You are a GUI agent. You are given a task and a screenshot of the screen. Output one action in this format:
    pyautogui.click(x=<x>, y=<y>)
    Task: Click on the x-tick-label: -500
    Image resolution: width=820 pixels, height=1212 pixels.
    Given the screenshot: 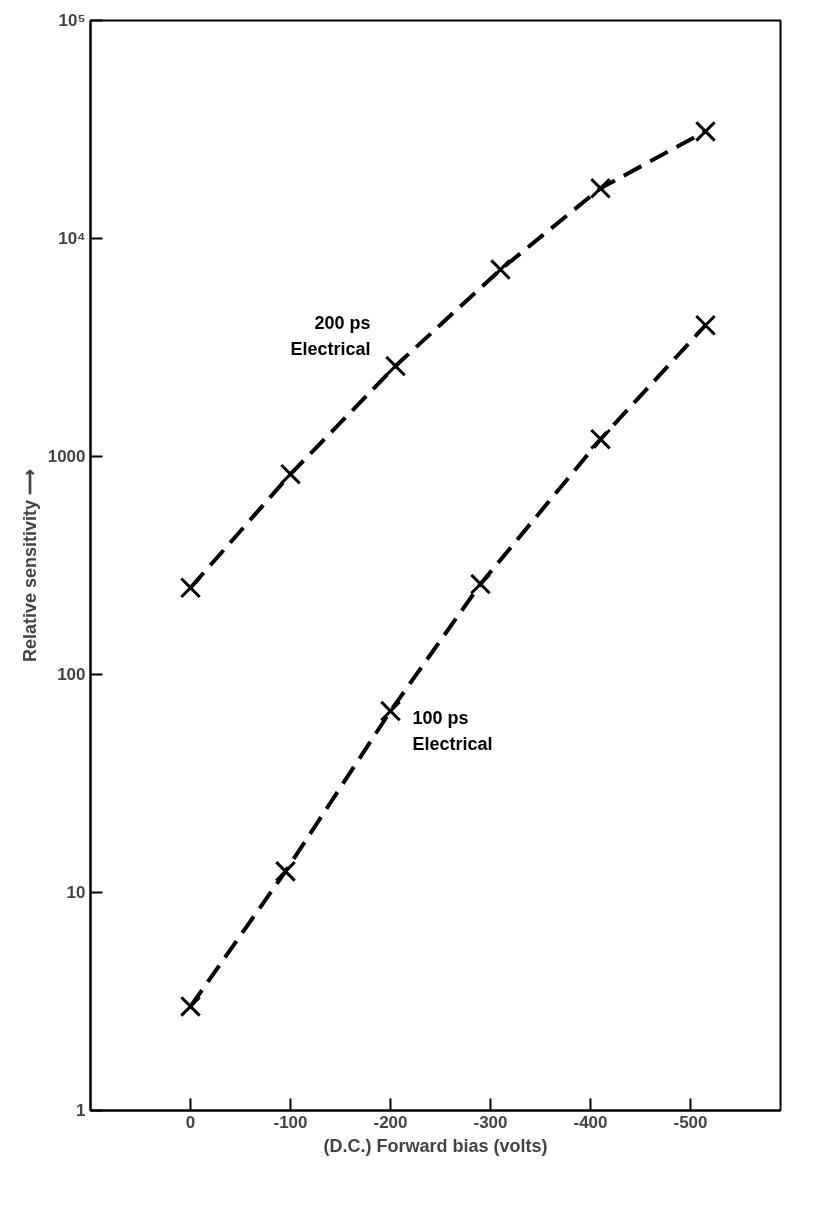 What is the action you would take?
    pyautogui.click(x=690, y=1122)
    